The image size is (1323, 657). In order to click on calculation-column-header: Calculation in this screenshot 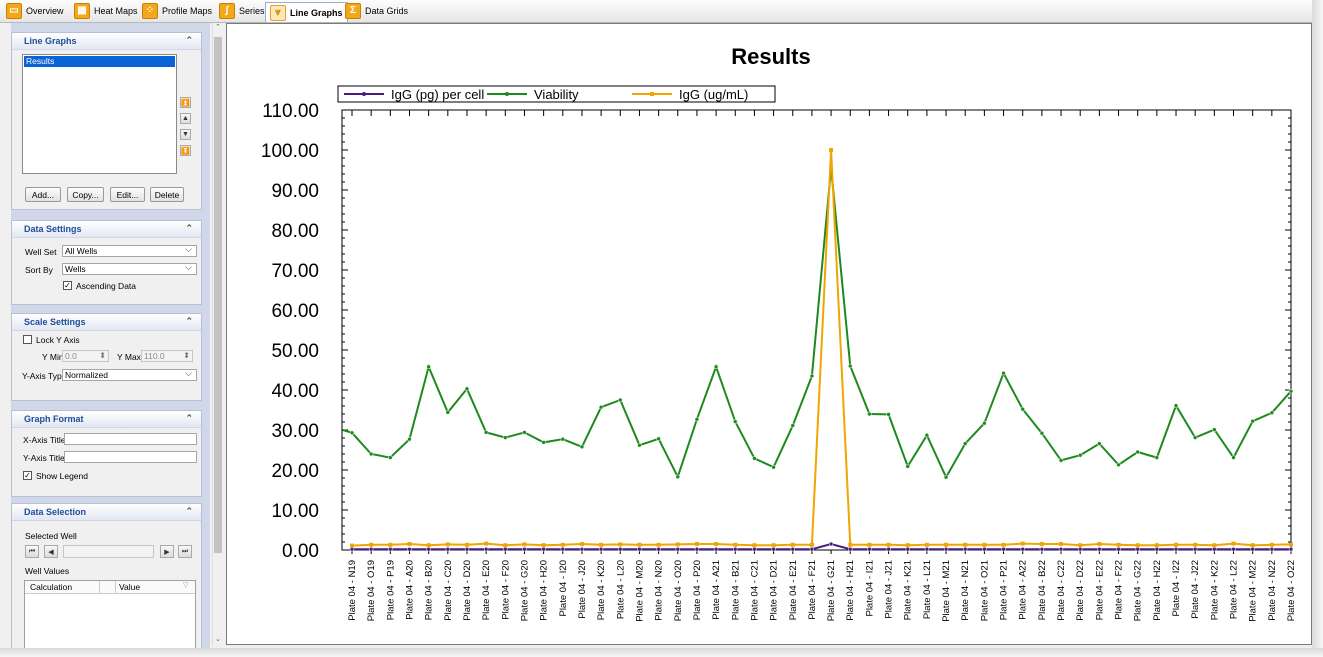, I will do `click(51, 587)`.